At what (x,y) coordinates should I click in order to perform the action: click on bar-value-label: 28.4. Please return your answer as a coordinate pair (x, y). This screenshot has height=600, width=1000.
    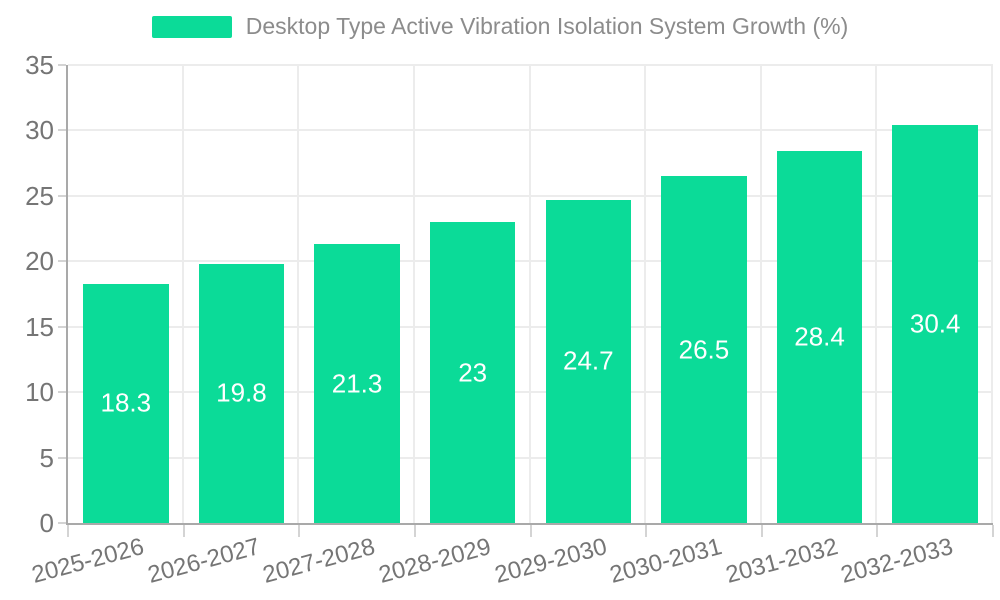
    Looking at the image, I should click on (819, 336).